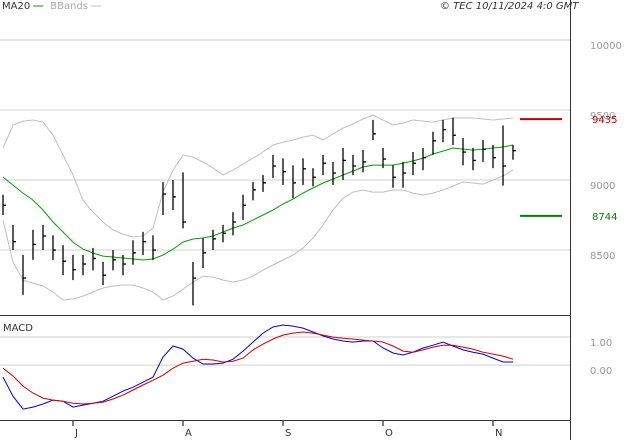 The width and height of the screenshot is (627, 440). What do you see at coordinates (601, 343) in the screenshot?
I see `y-tick-label: 1.00` at bounding box center [601, 343].